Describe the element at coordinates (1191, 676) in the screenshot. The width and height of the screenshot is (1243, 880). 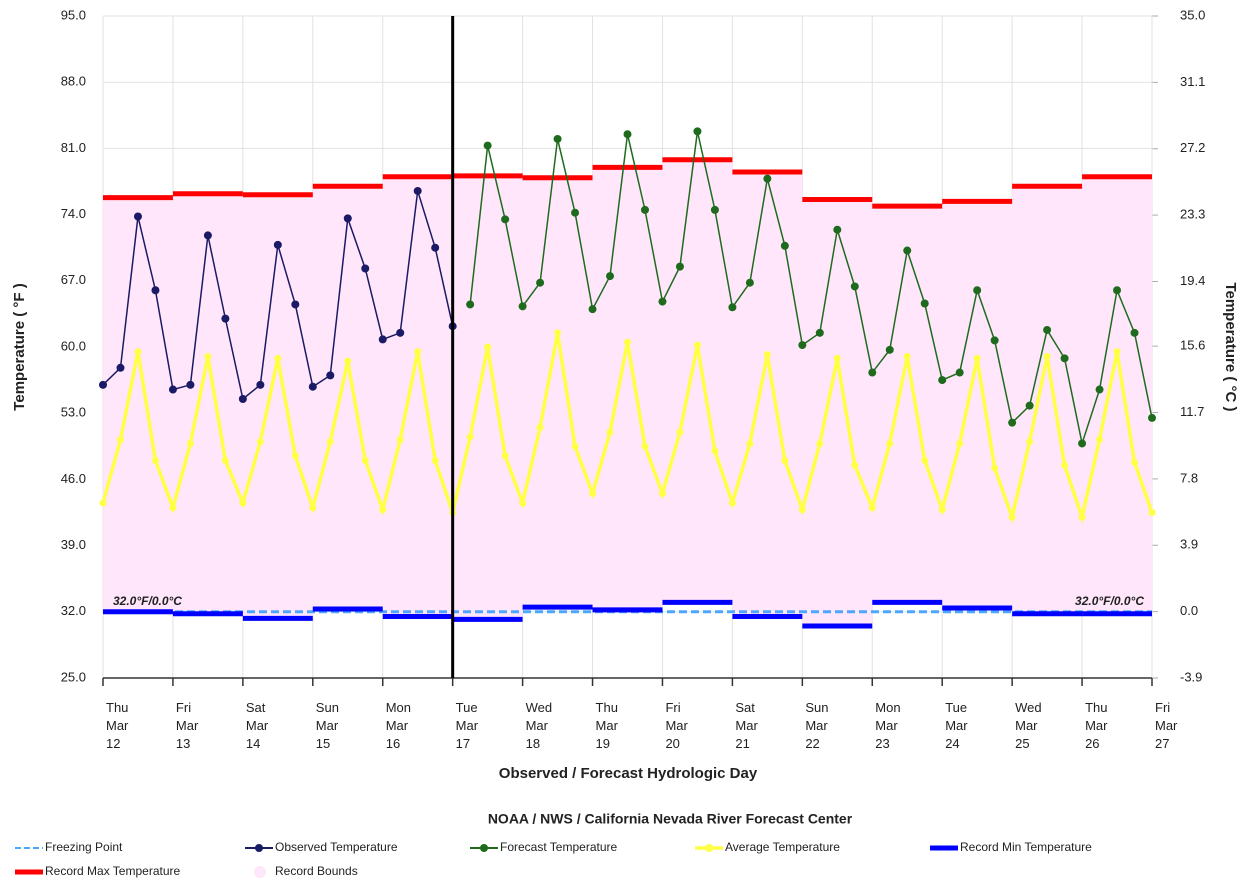
I see `y2-tick-label: -3.9` at that location.